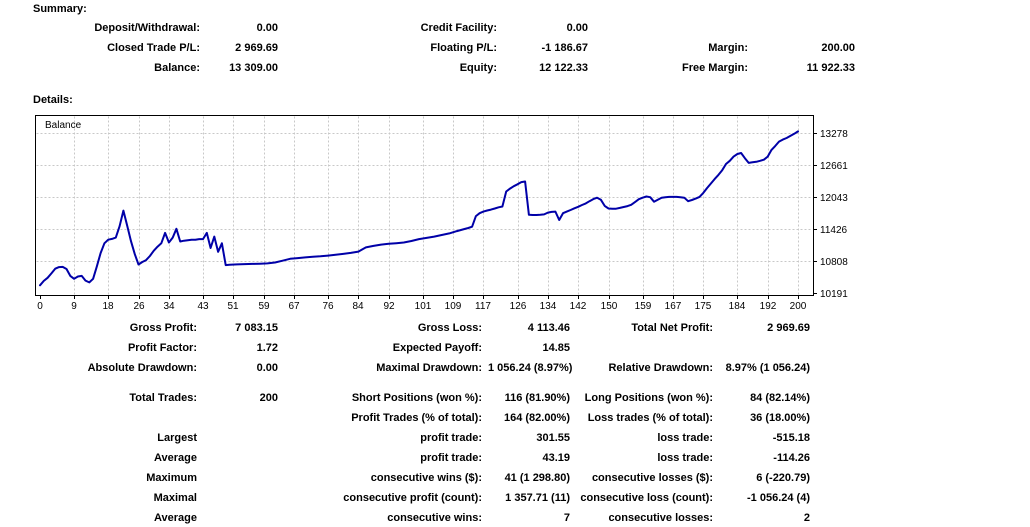  Describe the element at coordinates (253, 68) in the screenshot. I see `balance-value: 13 309.00` at that location.